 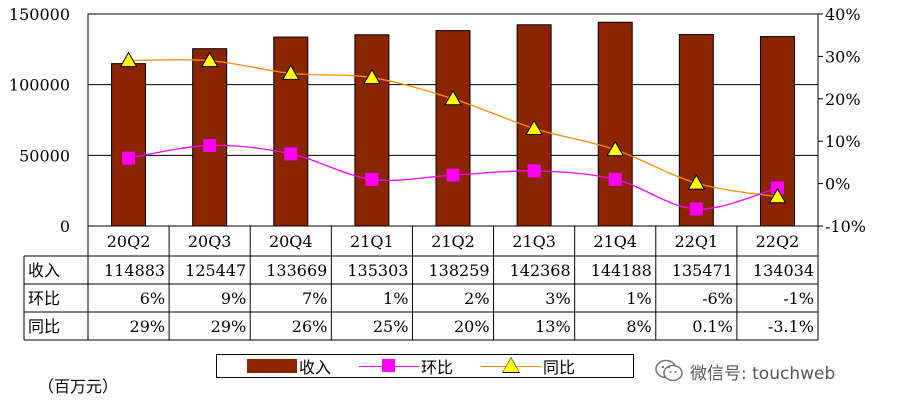 I want to click on right-tick-label: 20%, so click(x=843, y=99).